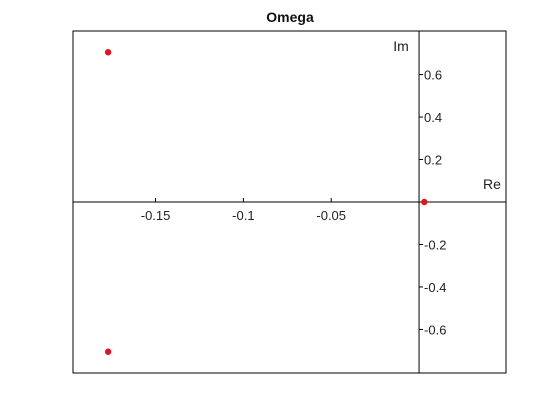  I want to click on y-tick-label: -0.4, so click(435, 287).